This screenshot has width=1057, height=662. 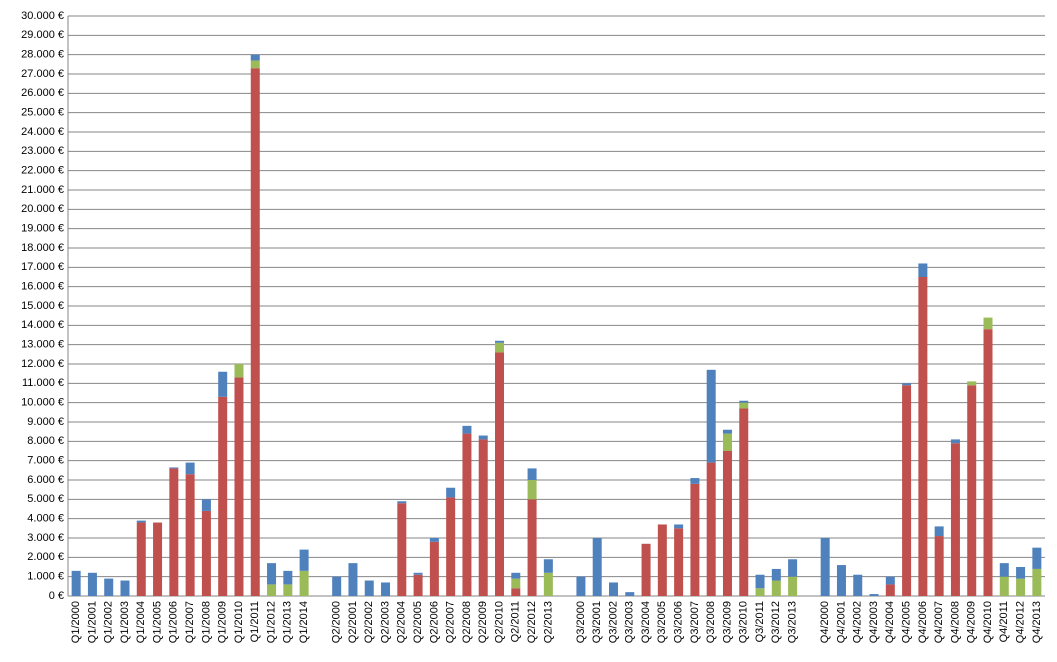 I want to click on y-tick-label: 15.000 €, so click(x=42, y=306).